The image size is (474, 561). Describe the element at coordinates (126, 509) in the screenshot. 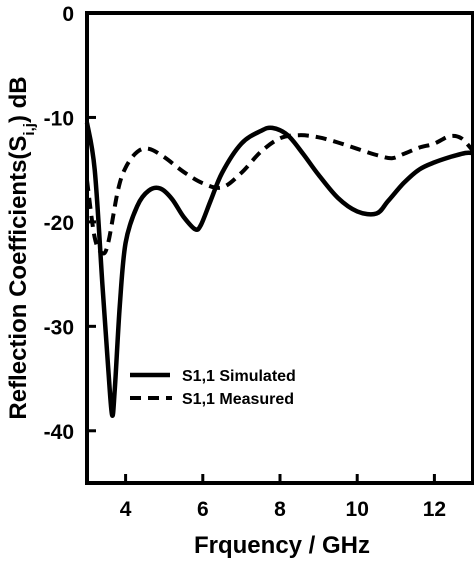

I see `x-tick-label: 4` at that location.